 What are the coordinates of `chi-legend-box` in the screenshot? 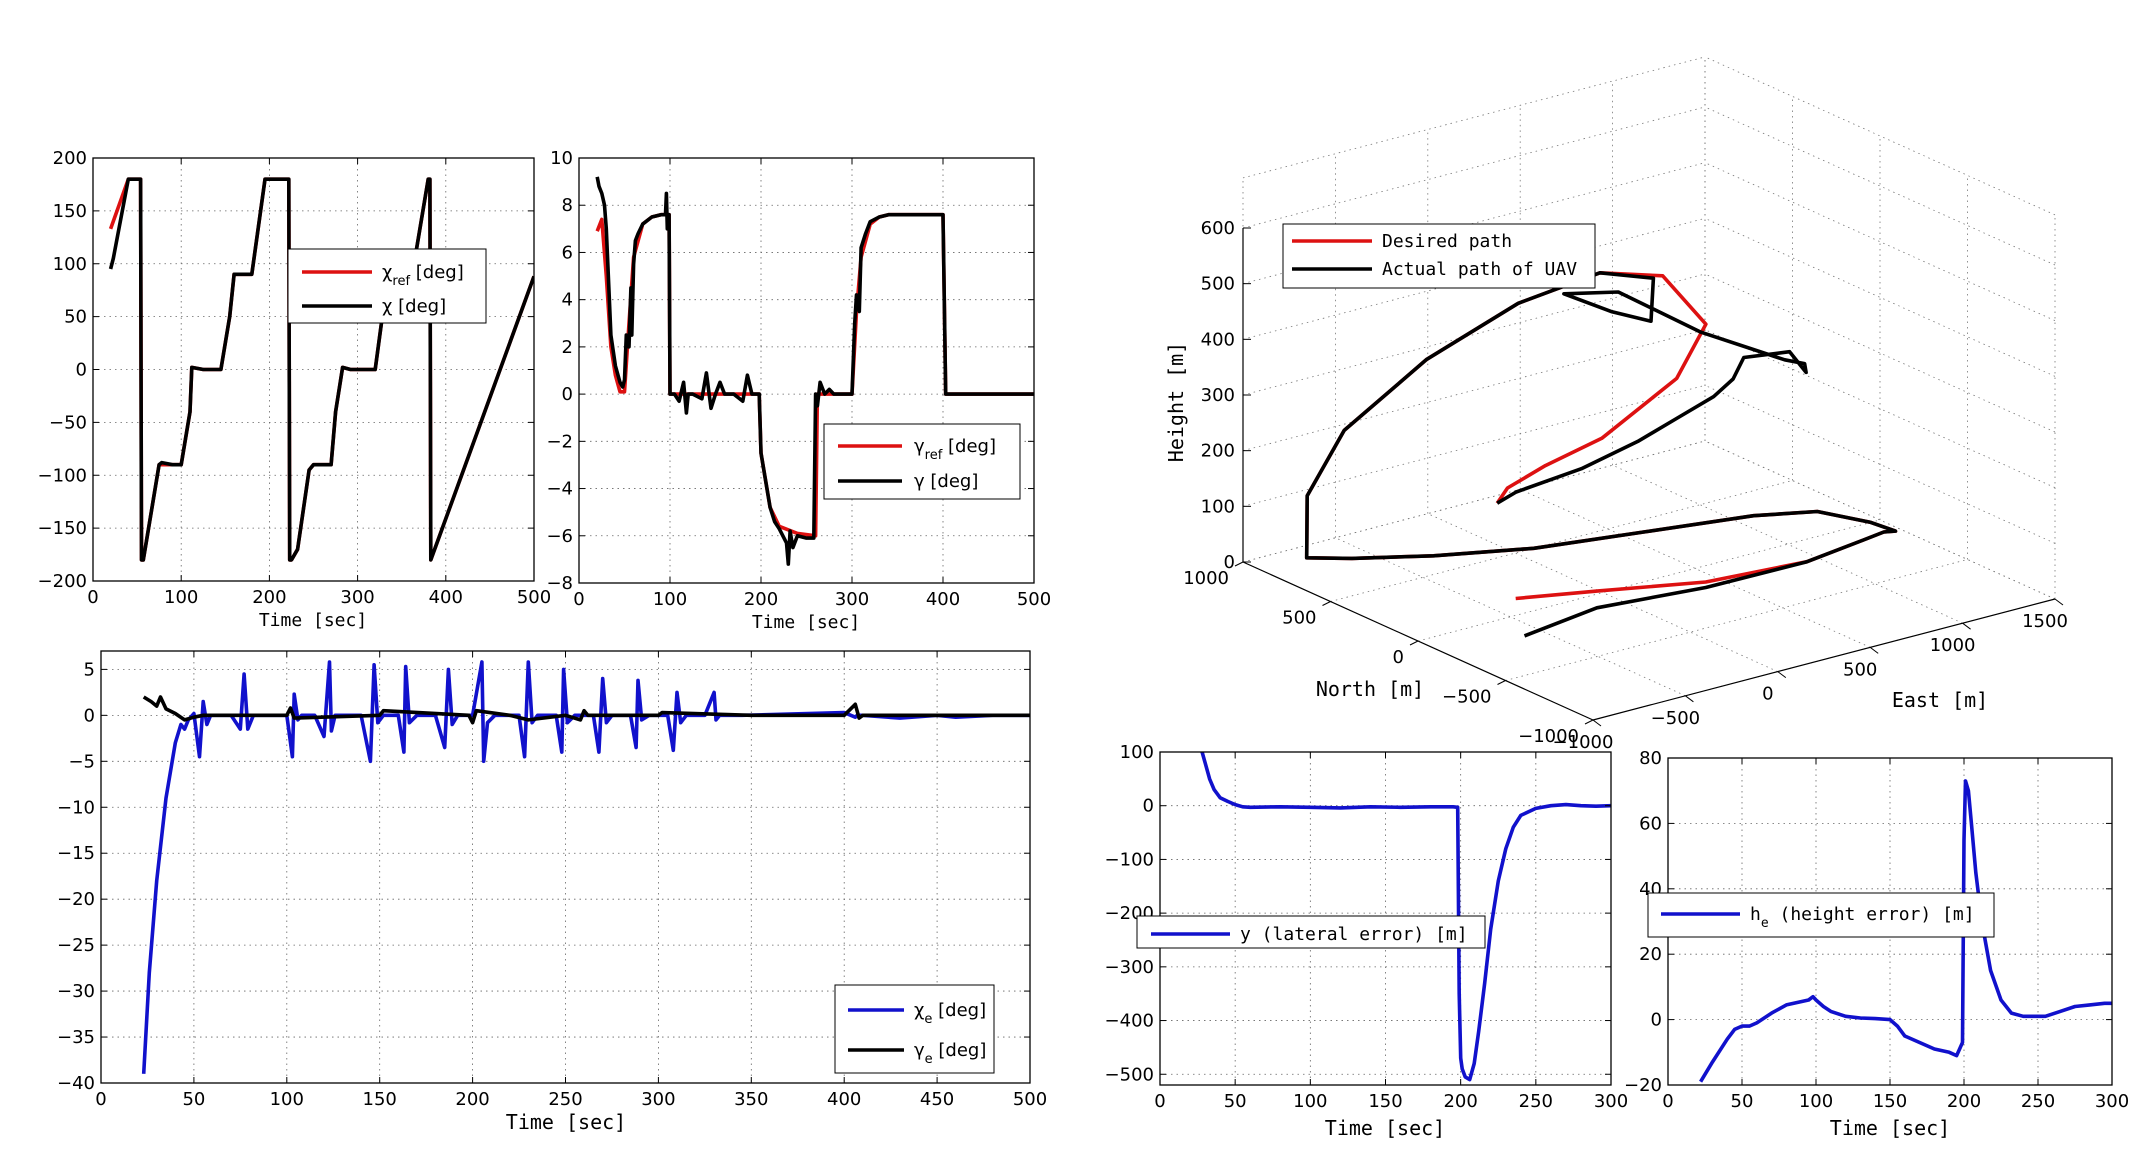 It's located at (387, 286).